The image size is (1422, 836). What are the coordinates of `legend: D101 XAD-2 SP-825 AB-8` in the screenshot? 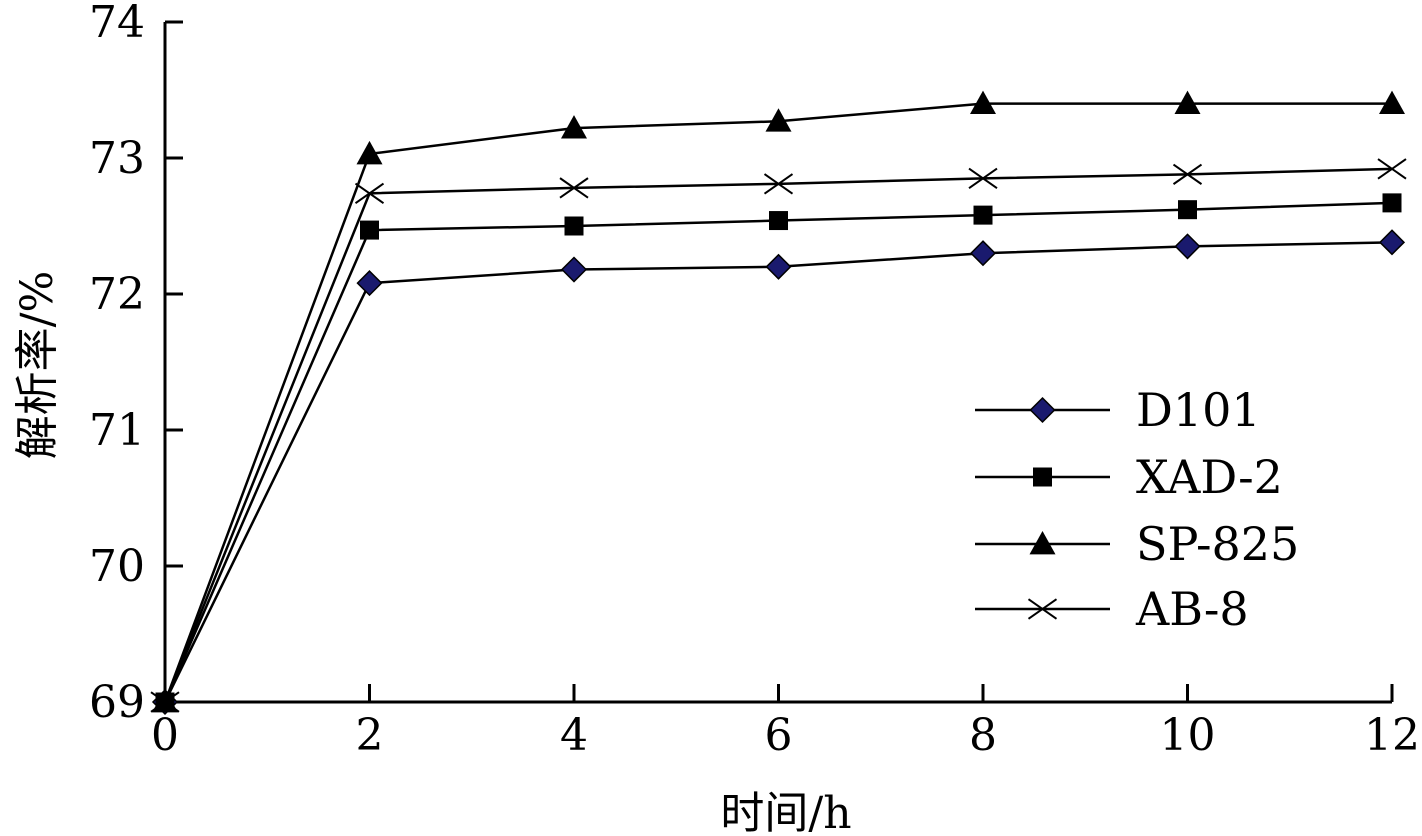 It's located at (1137, 509).